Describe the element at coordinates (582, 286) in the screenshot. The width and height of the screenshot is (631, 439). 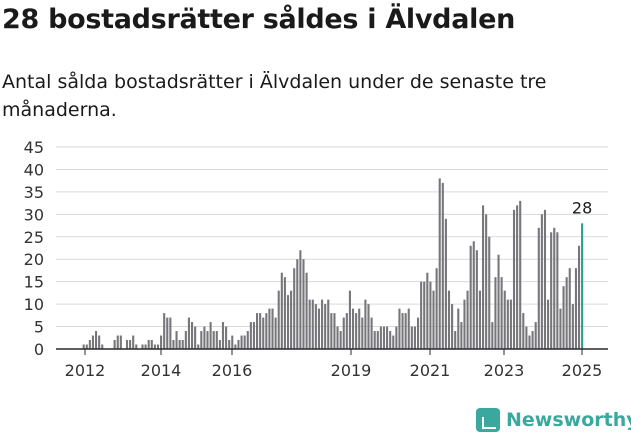
I see `bar-highlight` at that location.